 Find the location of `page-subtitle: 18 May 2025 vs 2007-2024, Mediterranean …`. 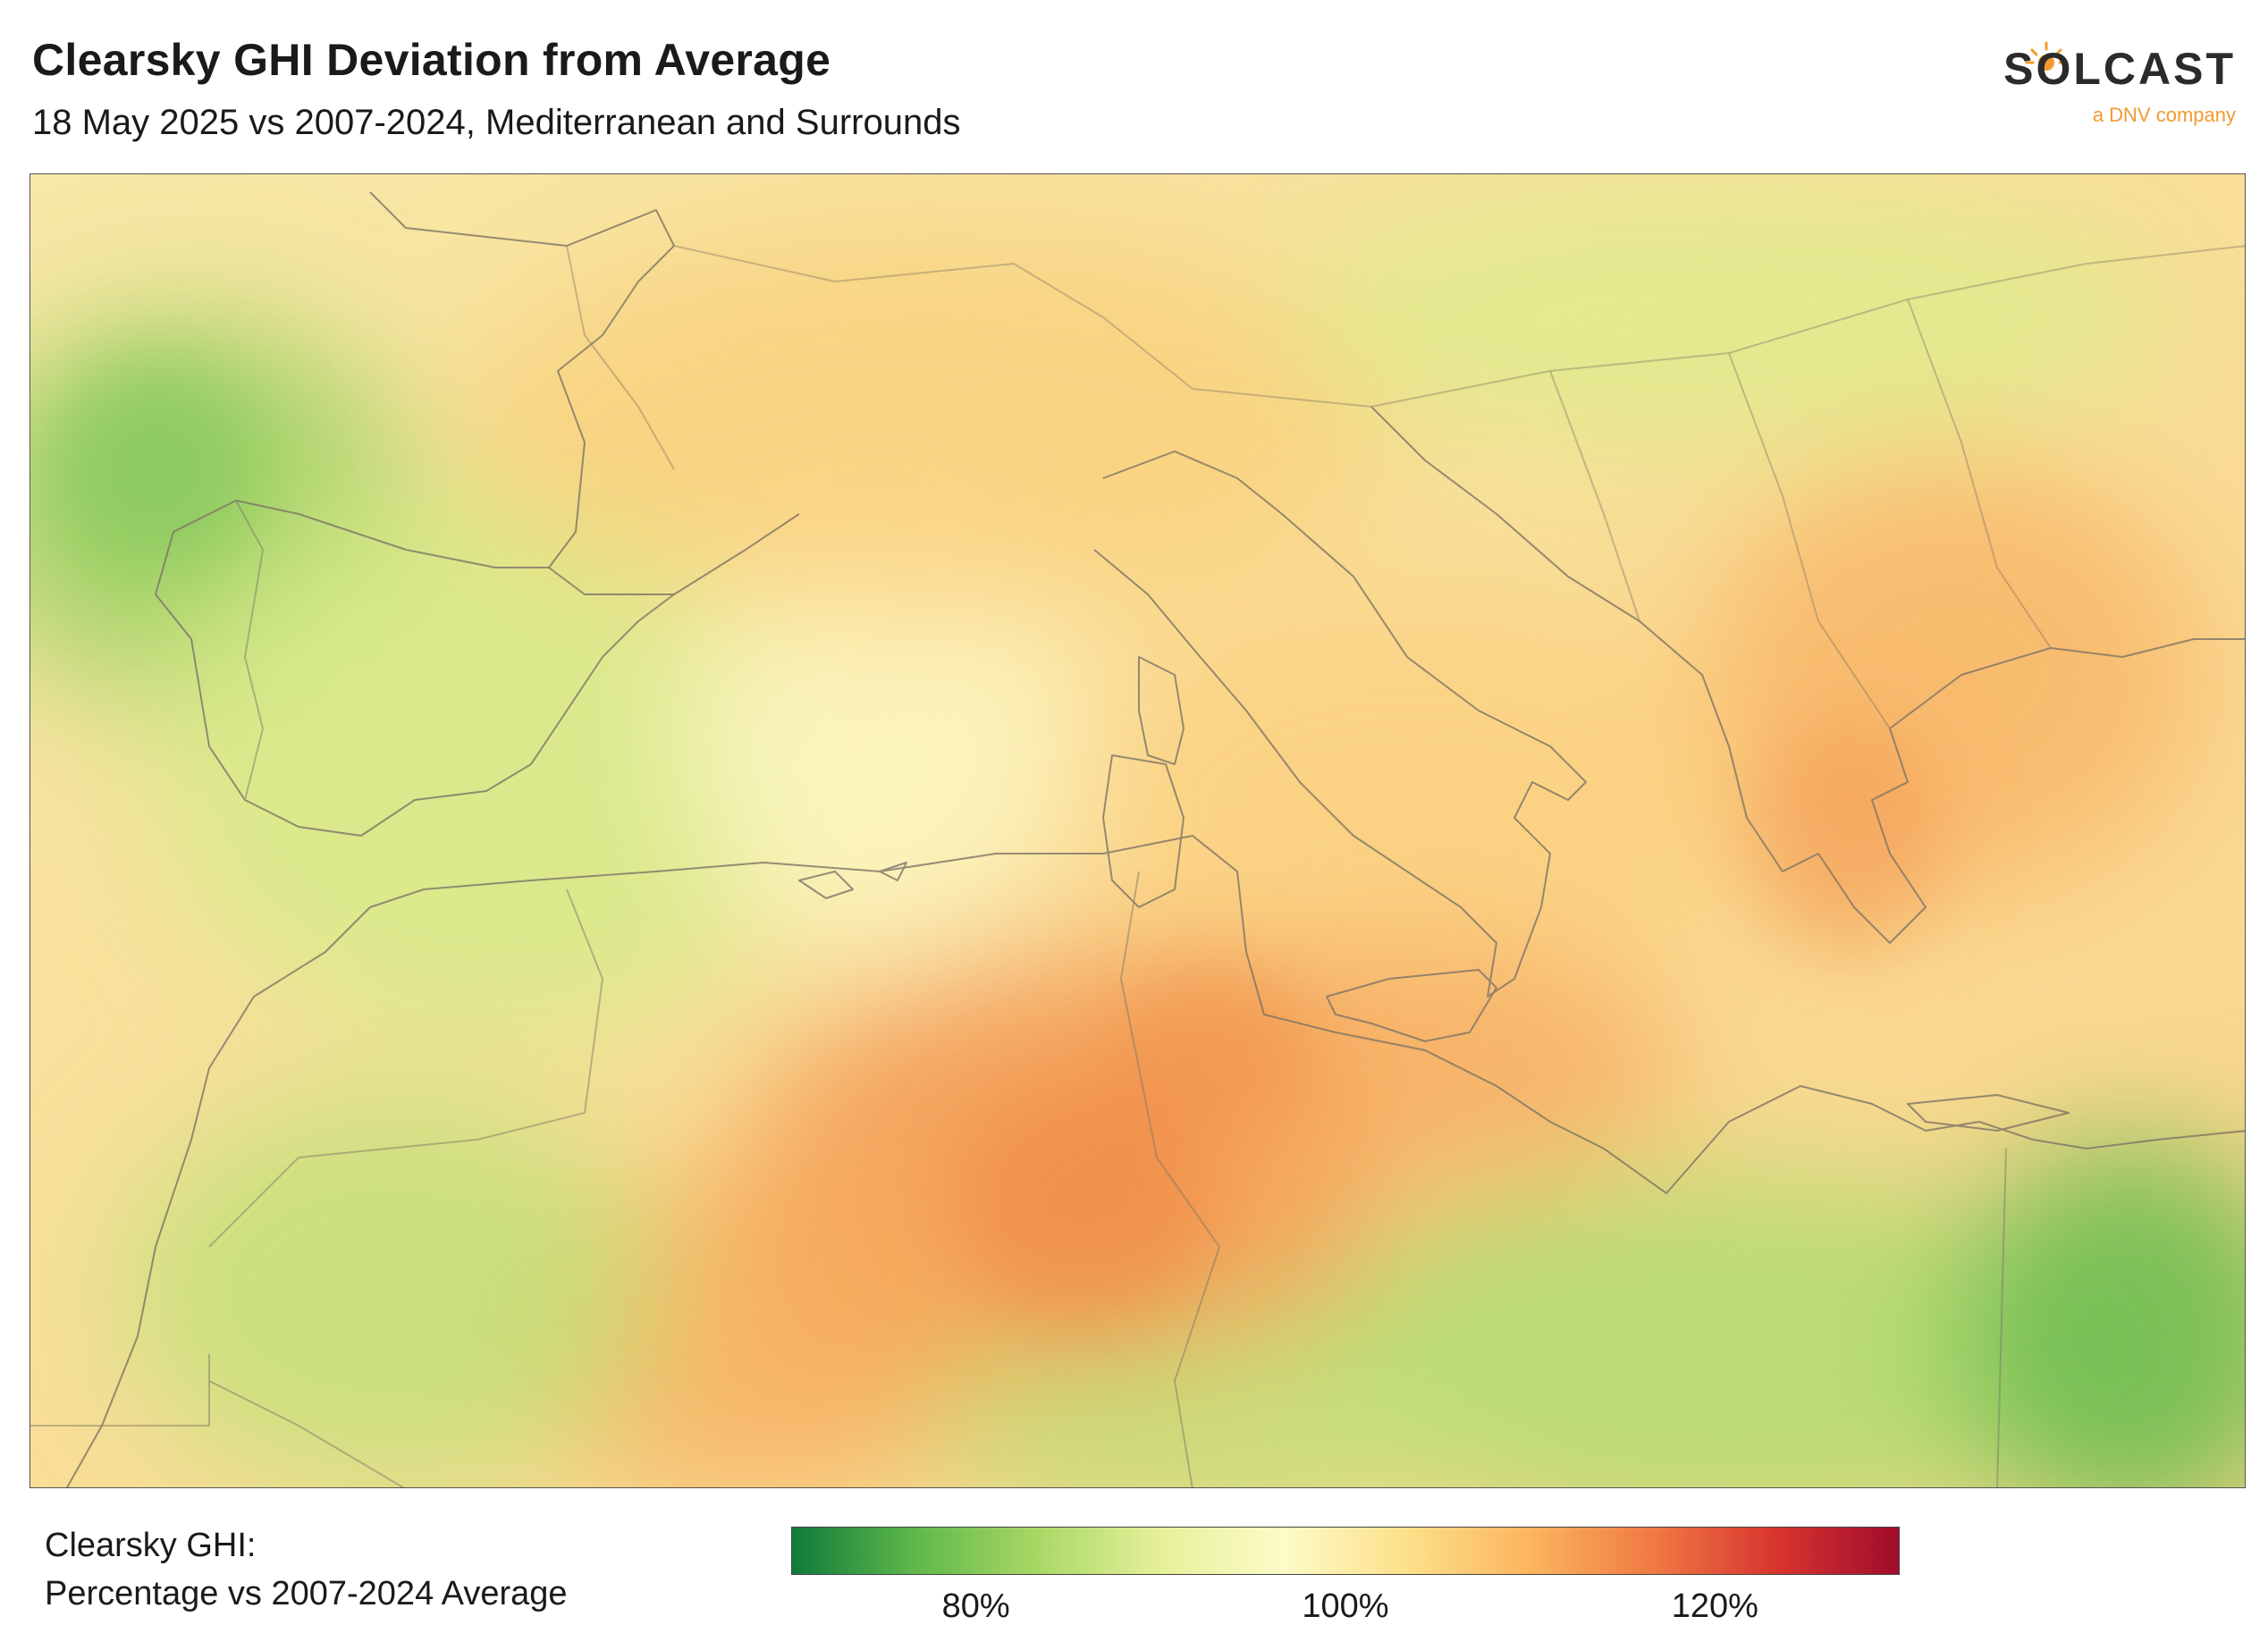

page-subtitle: 18 May 2025 vs 2007-2024, Mediterranean … is located at coordinates (496, 122).